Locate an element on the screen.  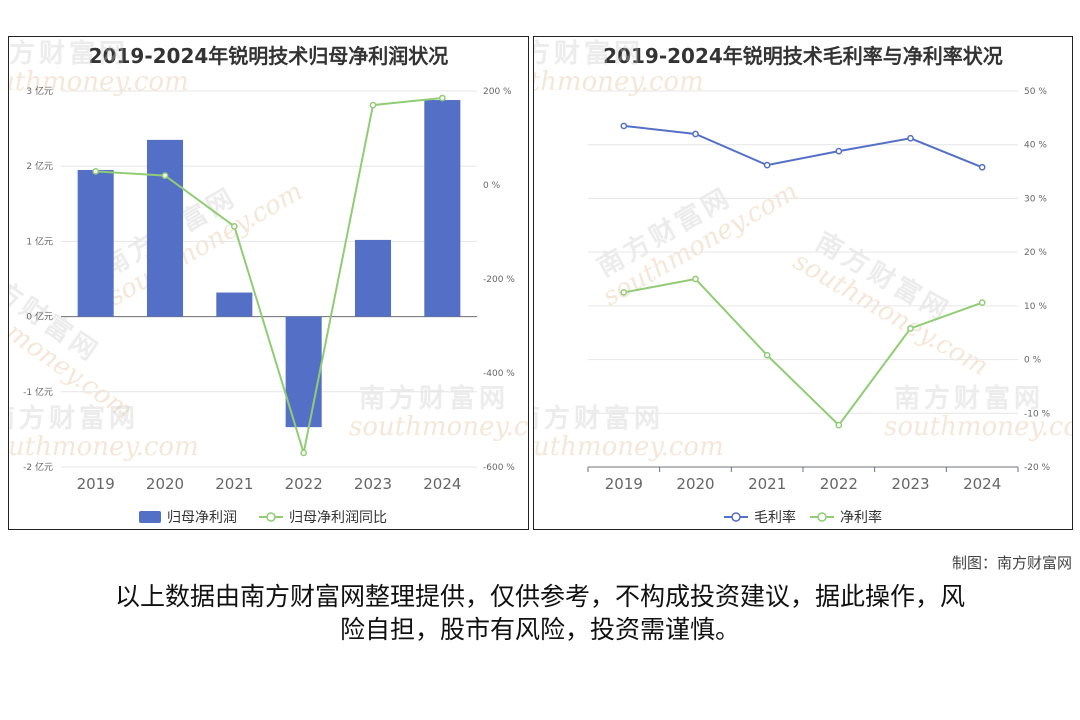
bar-2021 is located at coordinates (234, 304).